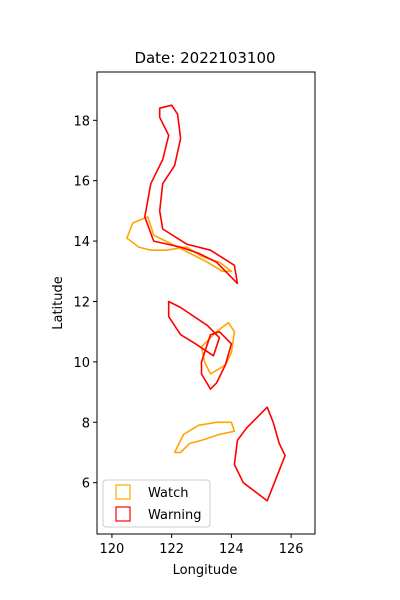 The height and width of the screenshot is (600, 400). Describe the element at coordinates (81, 182) in the screenshot. I see `y-tick-label: 16` at that location.